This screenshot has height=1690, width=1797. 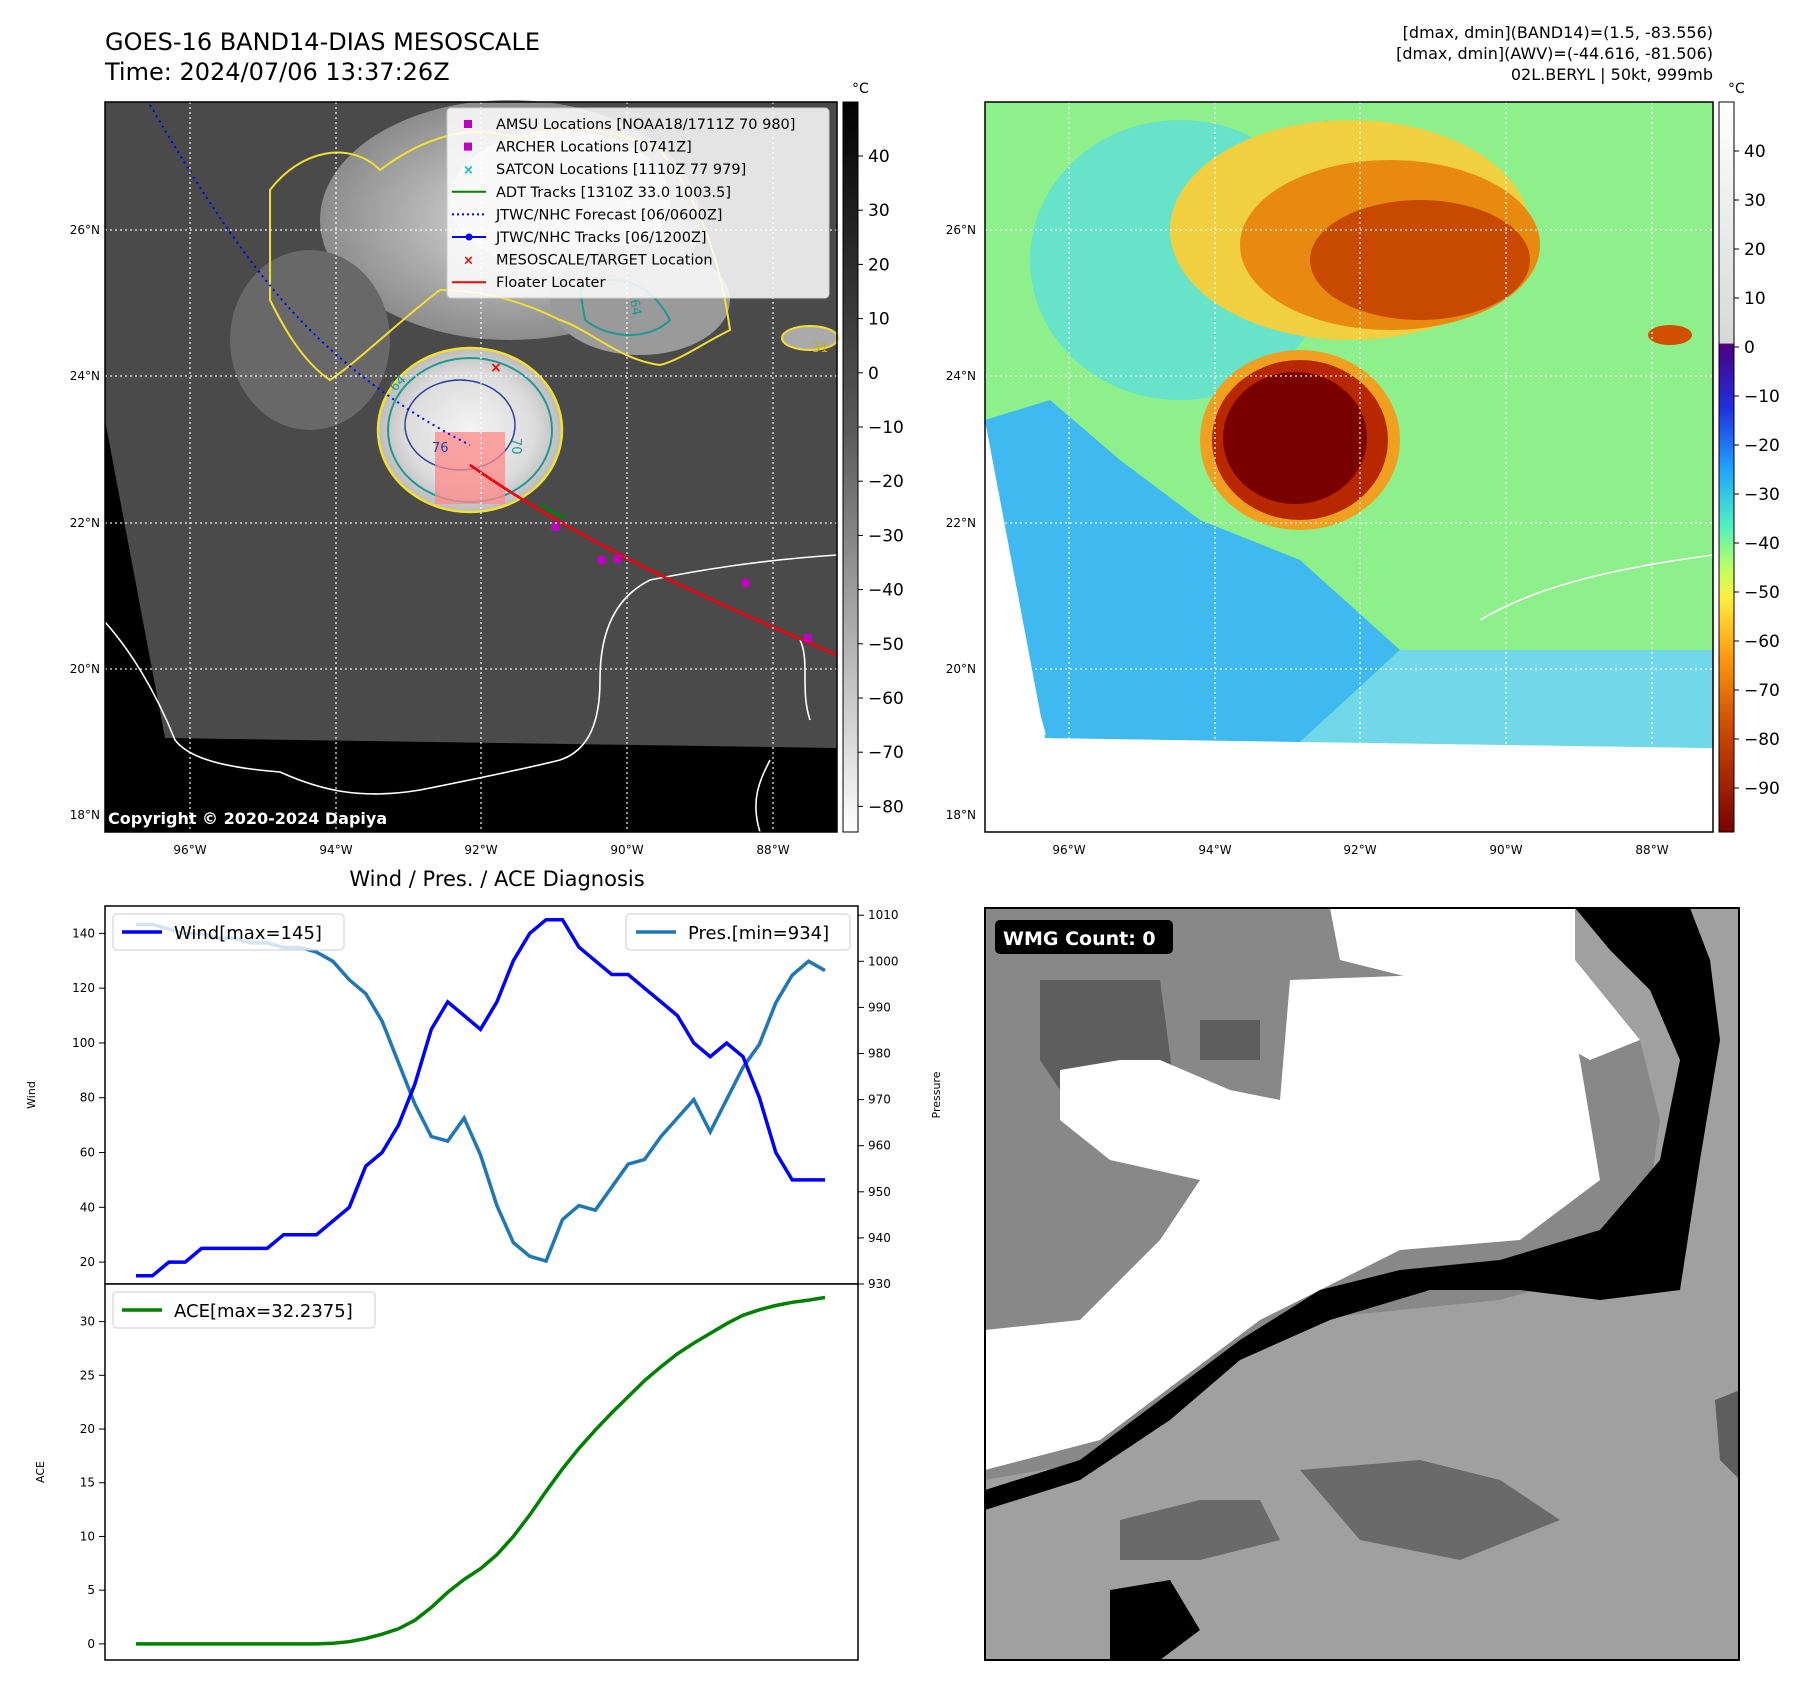 What do you see at coordinates (758, 933) in the screenshot?
I see `pressure-legend-label: Pres.[min=934]` at bounding box center [758, 933].